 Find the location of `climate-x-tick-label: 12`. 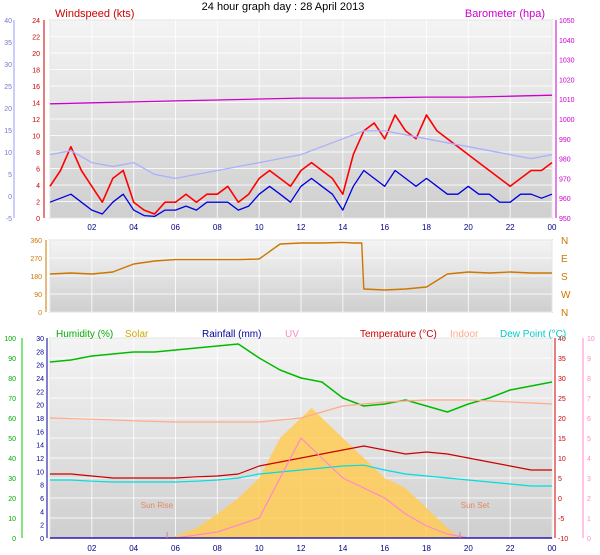

climate-x-tick-label: 12 is located at coordinates (301, 548).